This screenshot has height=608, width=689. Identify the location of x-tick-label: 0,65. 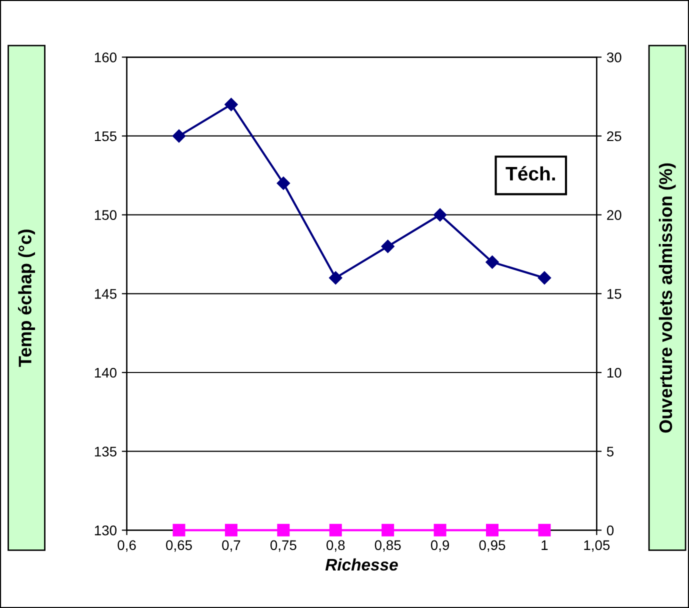
(179, 546).